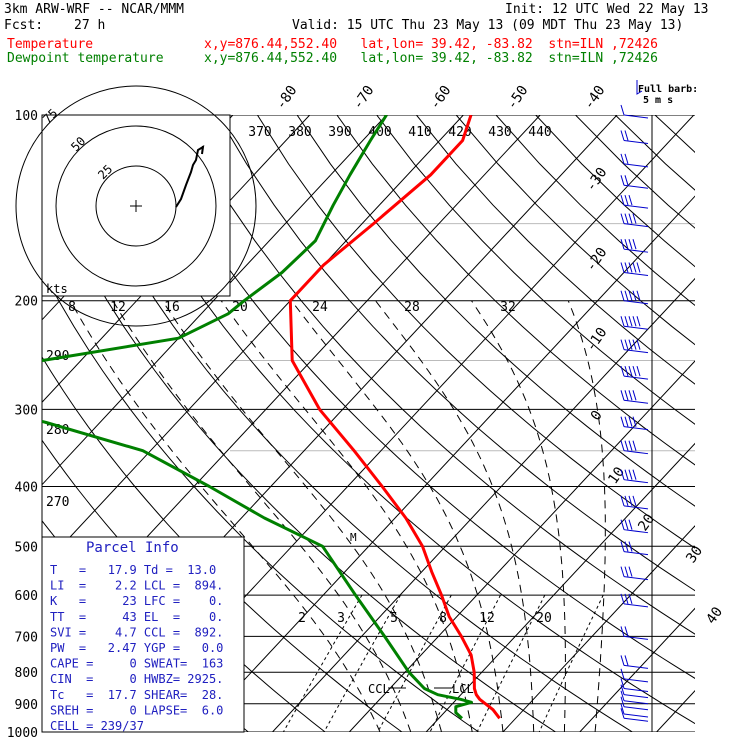 Image resolution: width=740 pixels, height=740 pixels. What do you see at coordinates (50, 44) in the screenshot?
I see `temperature-legend: Temperature` at bounding box center [50, 44].